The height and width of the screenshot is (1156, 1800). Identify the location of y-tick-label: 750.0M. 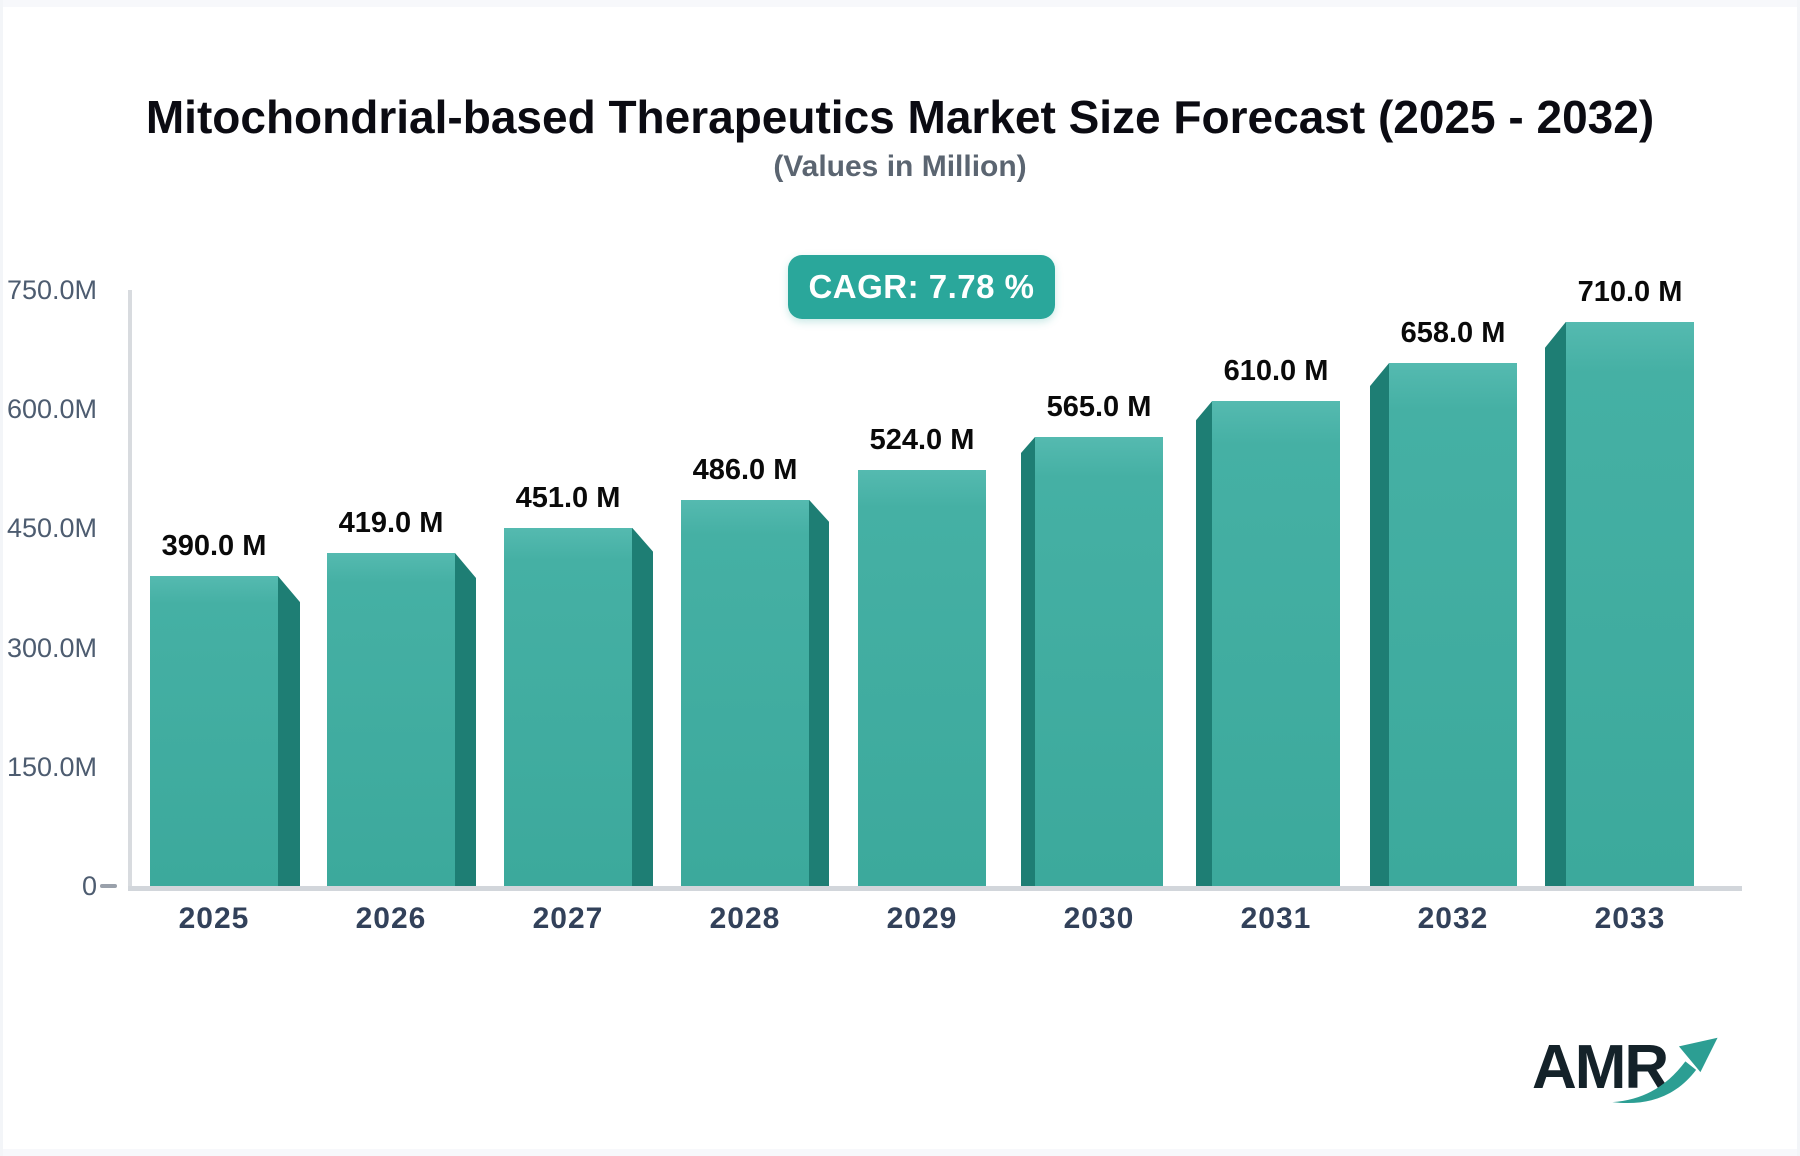
(51, 290).